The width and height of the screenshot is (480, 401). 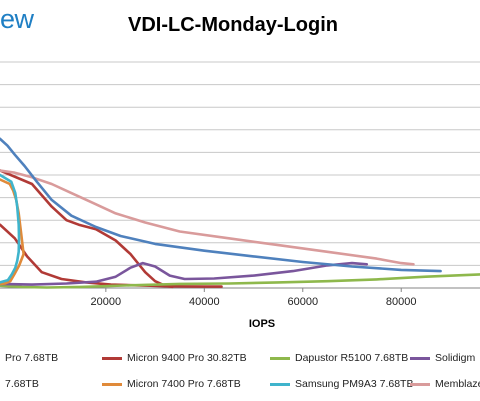 What do you see at coordinates (457, 384) in the screenshot?
I see `legend-label: Memblaze` at bounding box center [457, 384].